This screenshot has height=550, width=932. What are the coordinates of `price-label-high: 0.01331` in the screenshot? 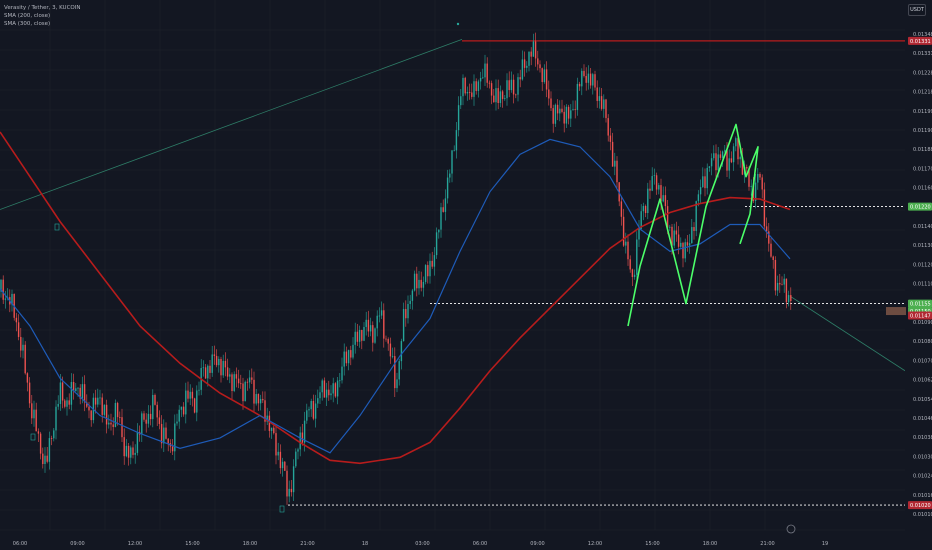 It's located at (920, 42).